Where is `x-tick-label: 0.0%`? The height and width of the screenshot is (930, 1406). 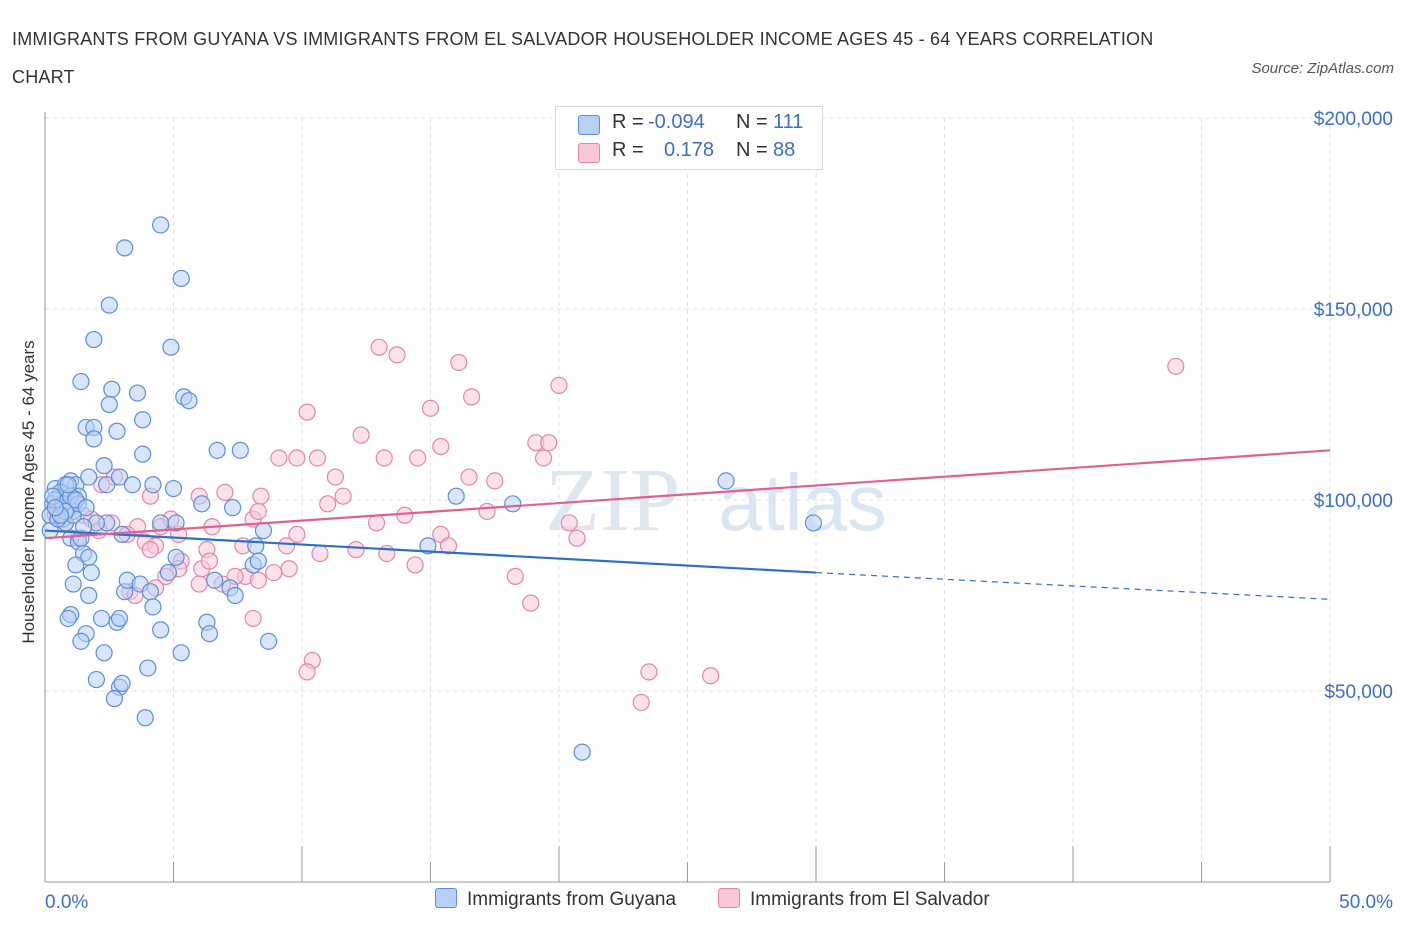
x-tick-label: 0.0% is located at coordinates (66, 902).